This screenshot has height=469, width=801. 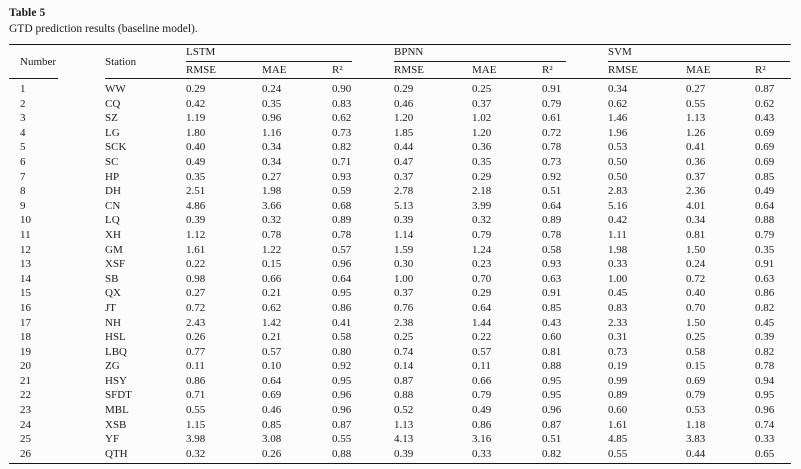 I want to click on cell-station: CQ, so click(x=113, y=103).